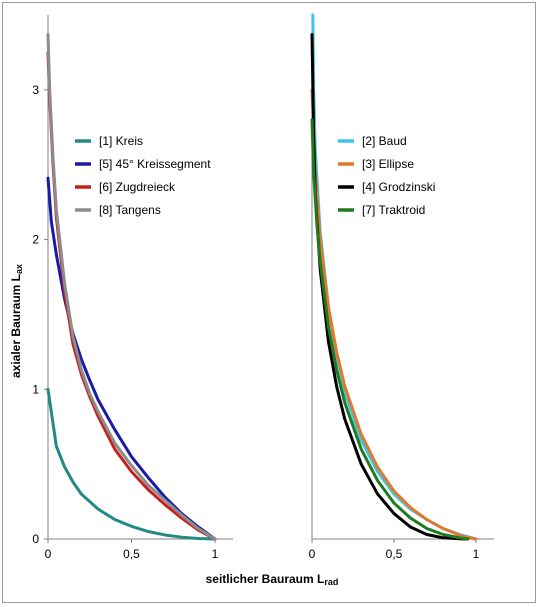 The width and height of the screenshot is (540, 607). Describe the element at coordinates (35, 90) in the screenshot. I see `y-tick-label: 3` at that location.